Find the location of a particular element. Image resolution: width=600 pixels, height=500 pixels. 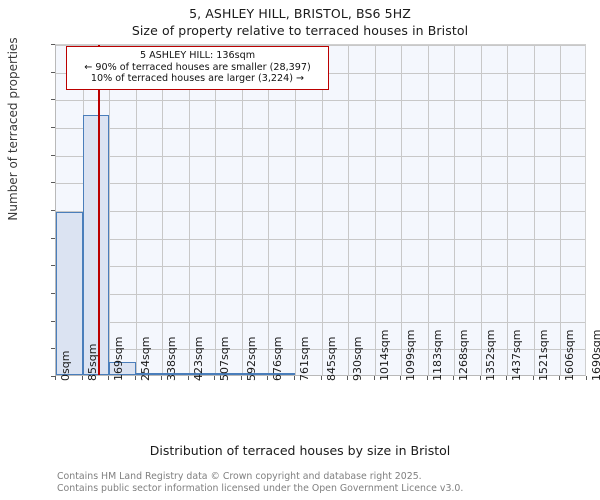

x-axis-tick-label: 1606sqm is located at coordinates (570, 355).